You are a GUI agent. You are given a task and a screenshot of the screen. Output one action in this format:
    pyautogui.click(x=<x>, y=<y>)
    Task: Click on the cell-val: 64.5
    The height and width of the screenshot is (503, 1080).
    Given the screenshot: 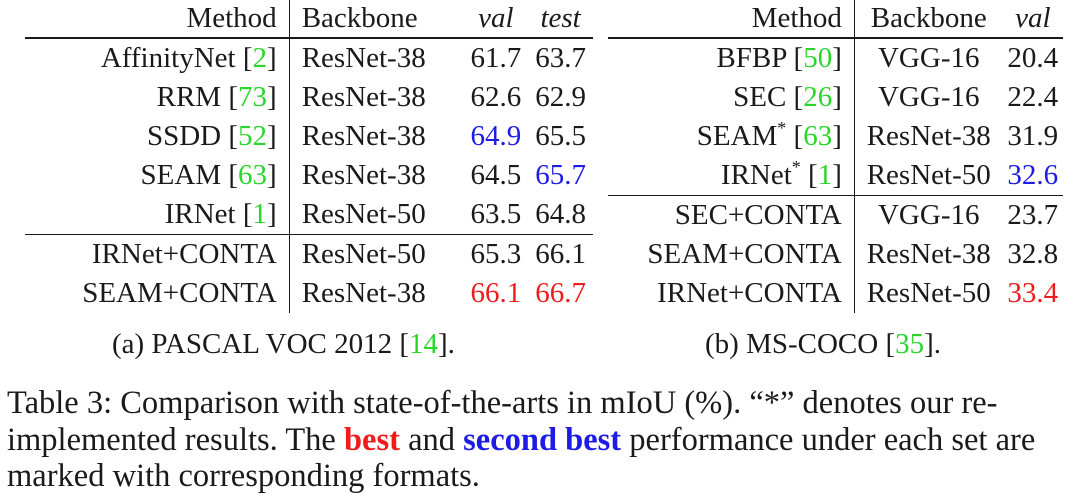 What is the action you would take?
    pyautogui.click(x=496, y=175)
    